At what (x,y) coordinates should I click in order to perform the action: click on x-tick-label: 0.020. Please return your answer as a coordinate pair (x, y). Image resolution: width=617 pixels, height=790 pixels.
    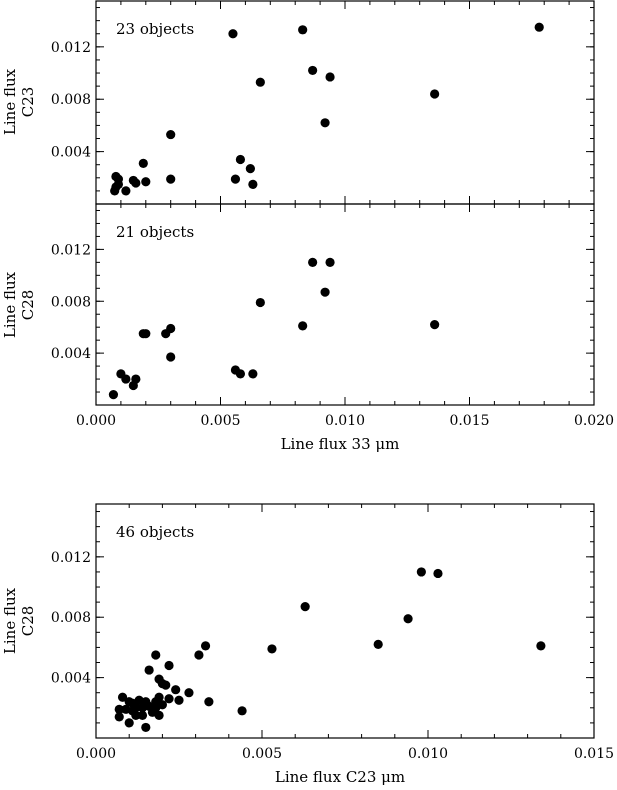
    Looking at the image, I should click on (594, 421).